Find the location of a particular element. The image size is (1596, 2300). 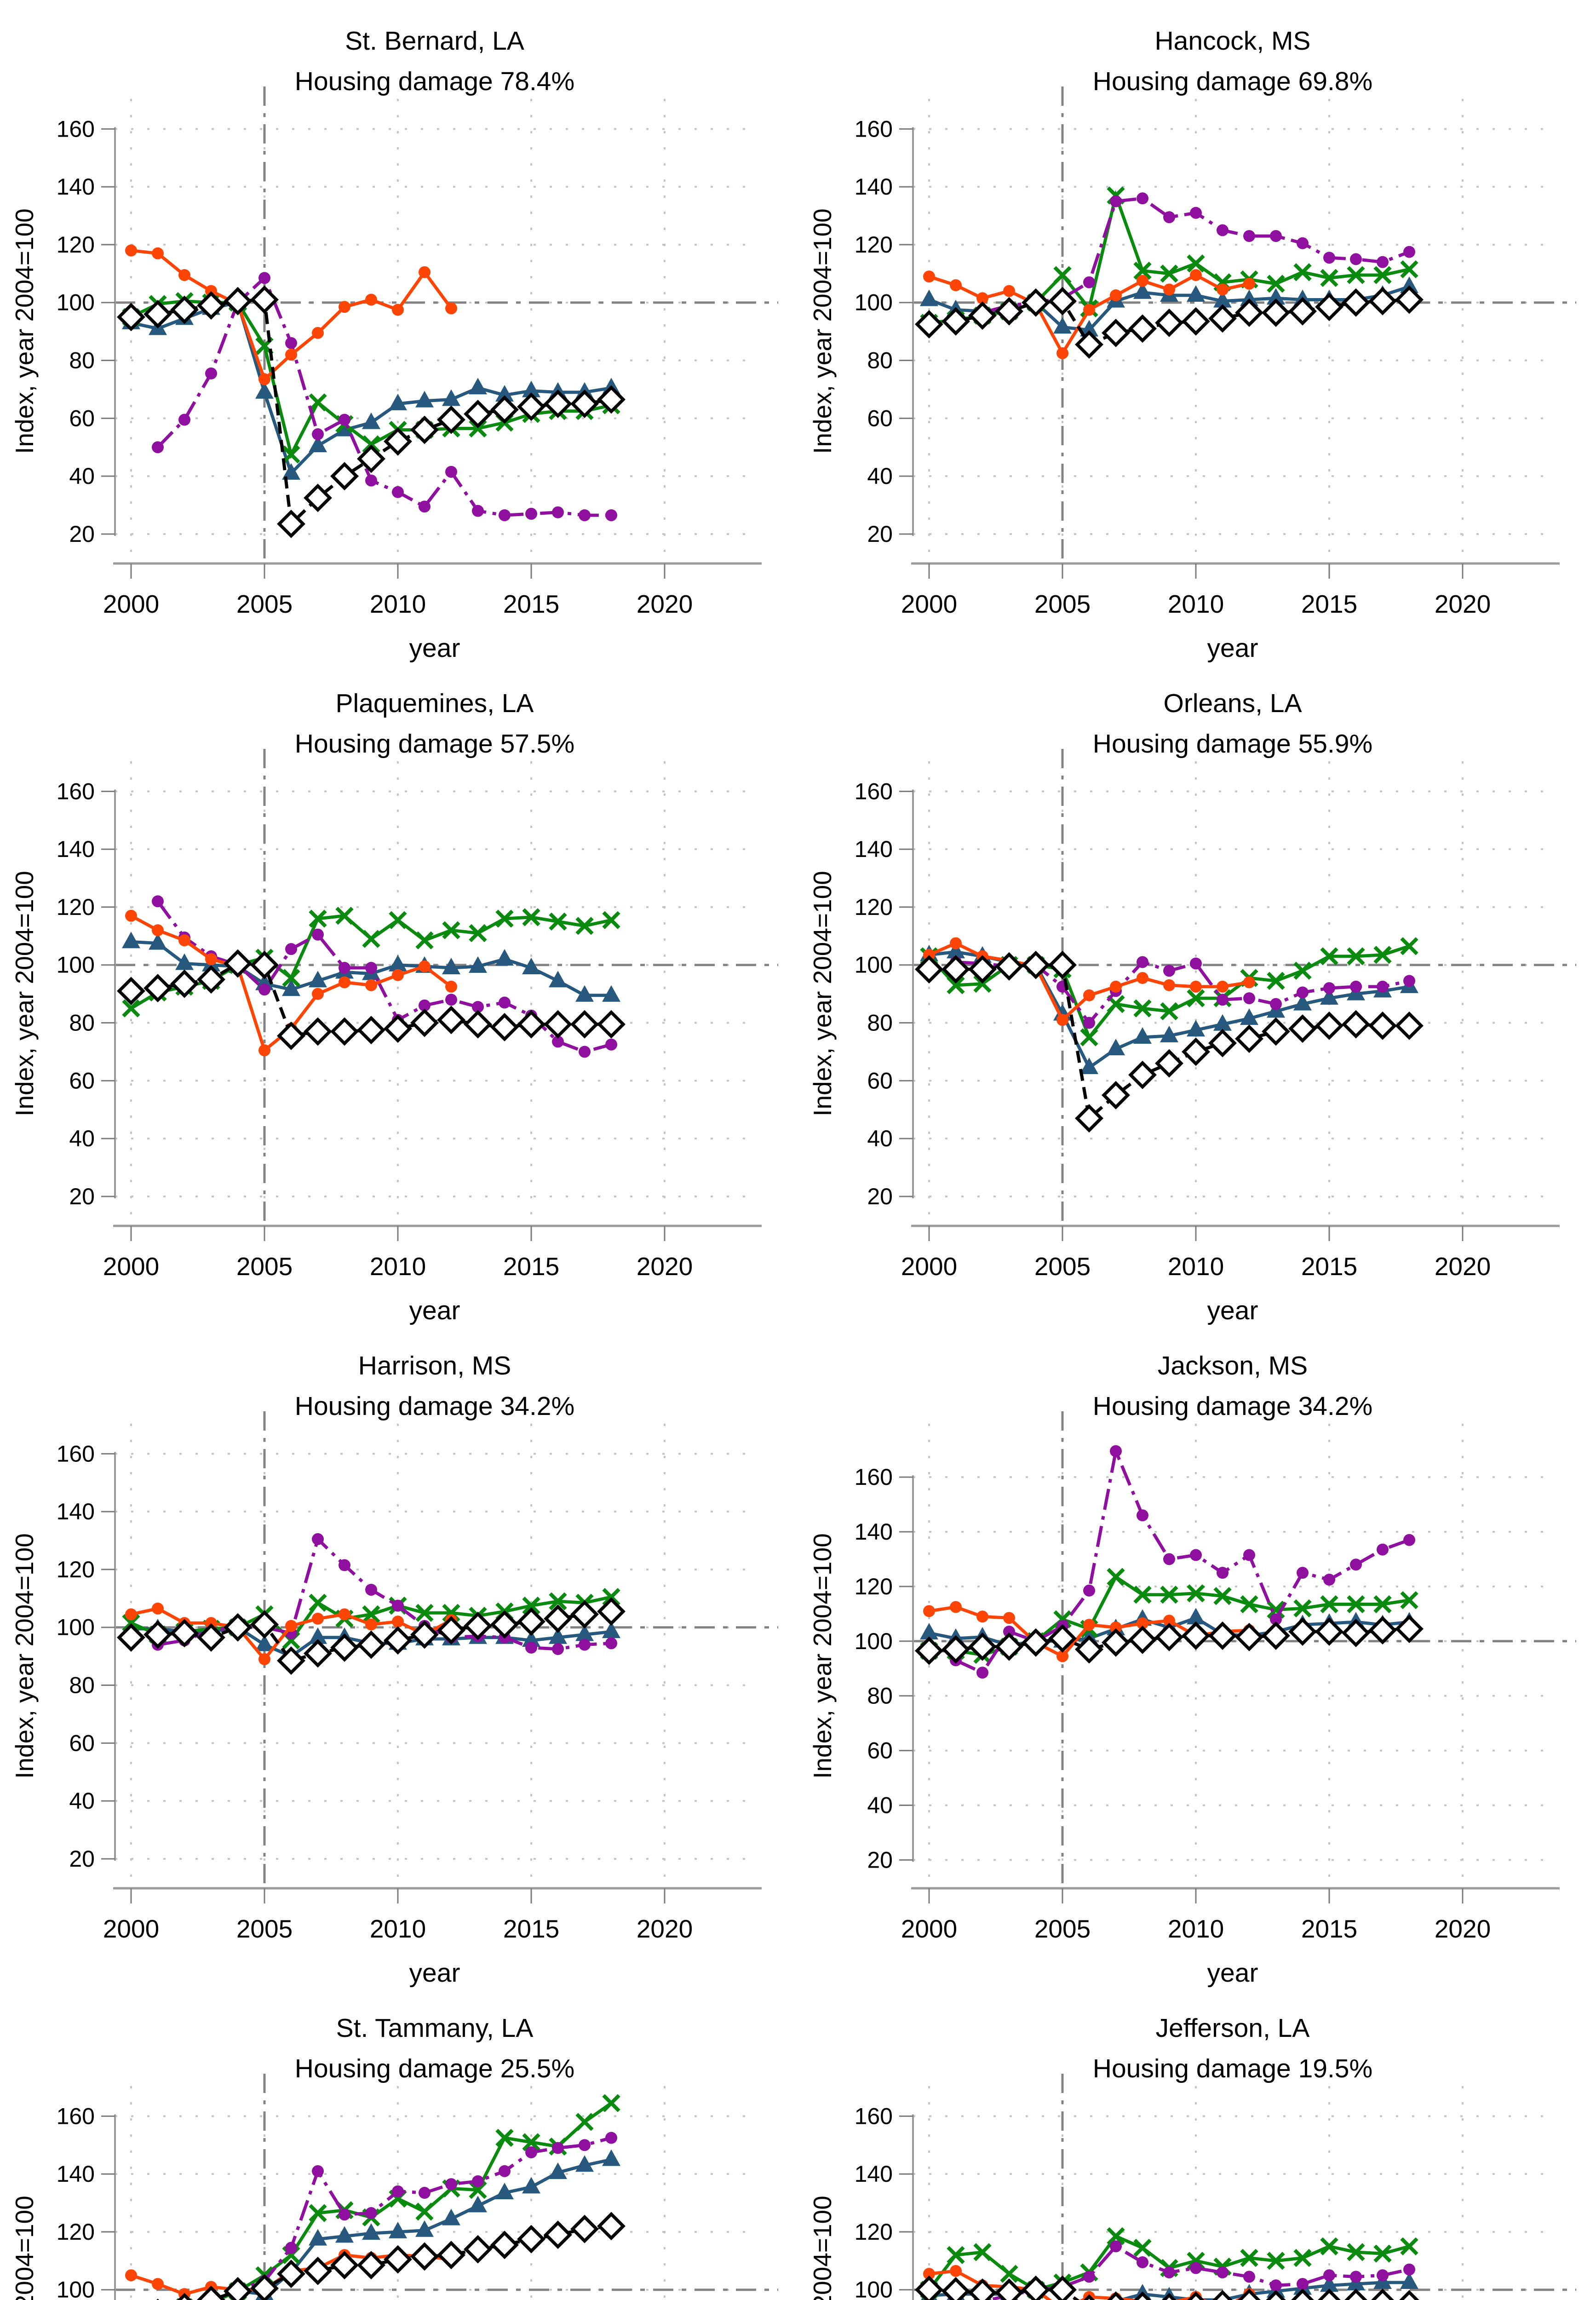

x-tick-label: 2020 is located at coordinates (1463, 1929).